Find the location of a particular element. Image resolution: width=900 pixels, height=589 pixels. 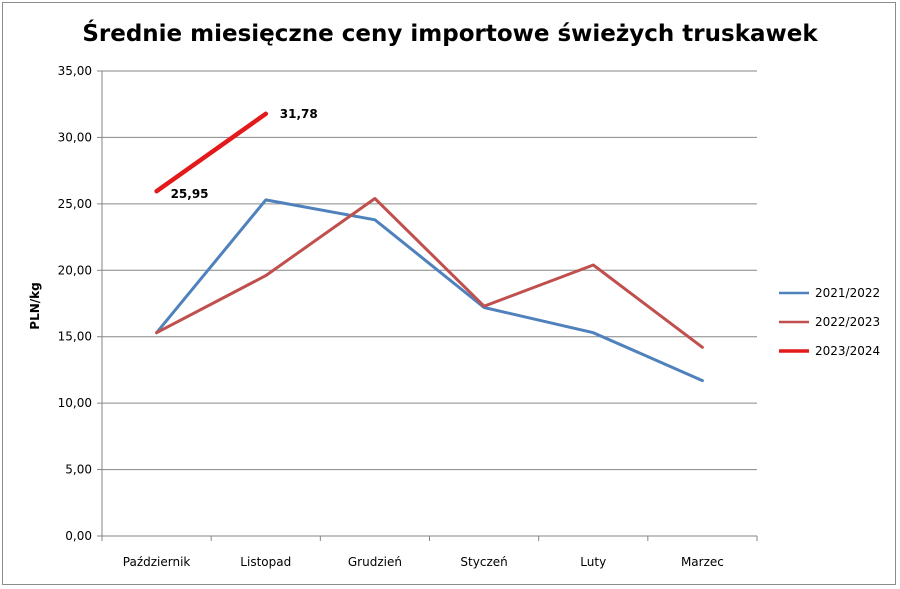

data-labels: 25,95 31,78 is located at coordinates (244, 154).